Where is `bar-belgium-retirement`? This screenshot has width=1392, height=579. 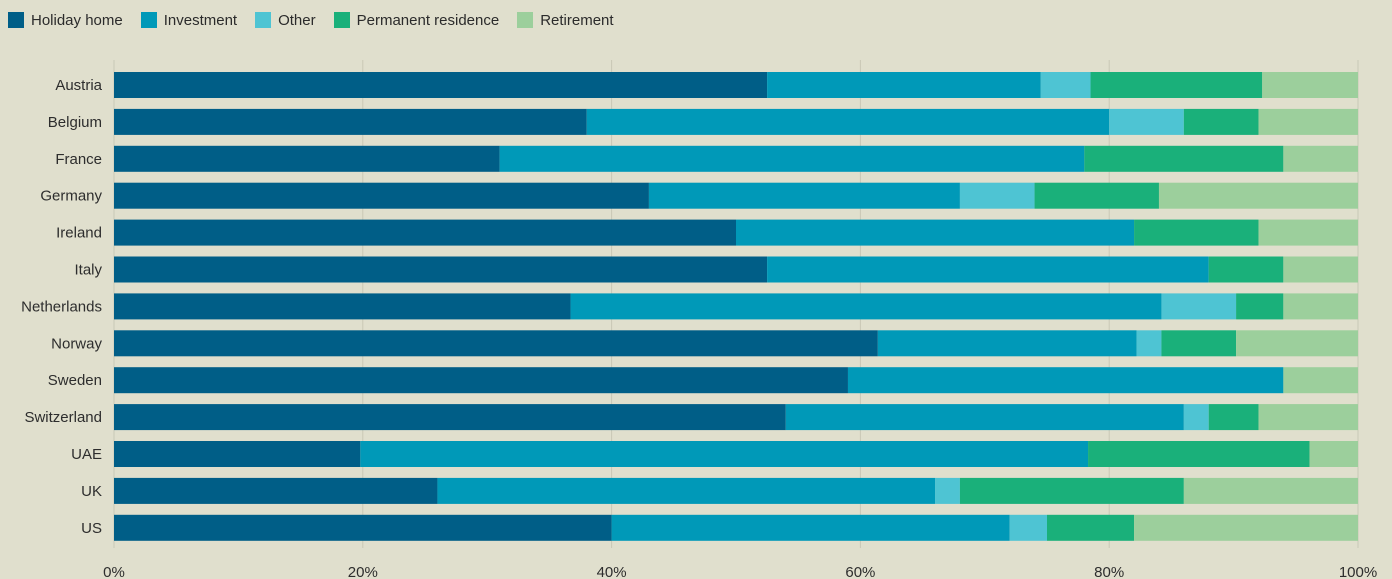 bar-belgium-retirement is located at coordinates (1308, 121).